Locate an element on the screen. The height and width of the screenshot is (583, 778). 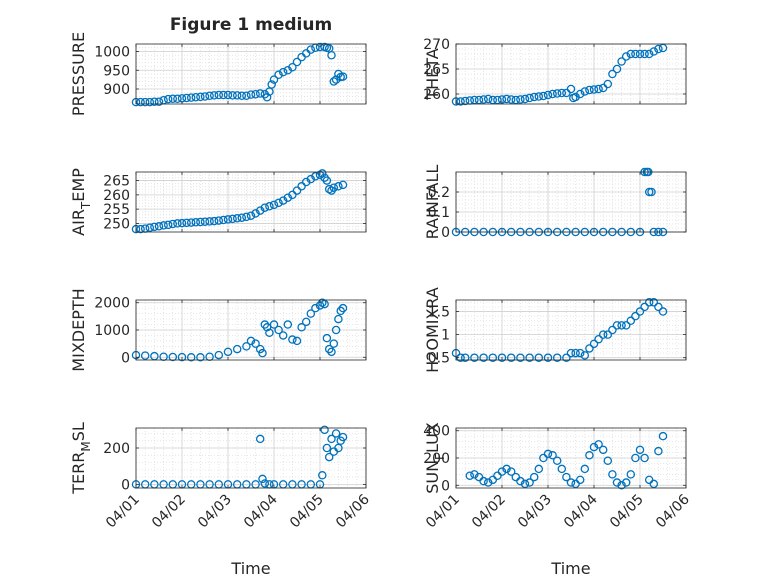
y-axis-label-part: SL is located at coordinates (78, 431).